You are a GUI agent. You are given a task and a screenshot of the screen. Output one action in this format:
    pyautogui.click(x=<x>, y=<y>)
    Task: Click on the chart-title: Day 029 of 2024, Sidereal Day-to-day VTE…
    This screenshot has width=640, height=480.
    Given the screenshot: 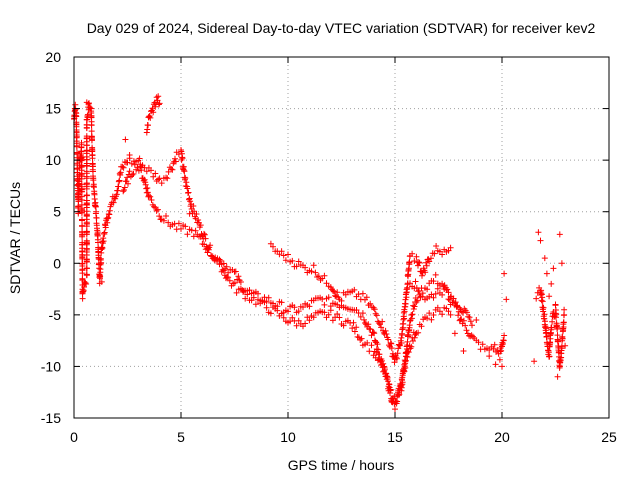 What is the action you would take?
    pyautogui.click(x=341, y=28)
    